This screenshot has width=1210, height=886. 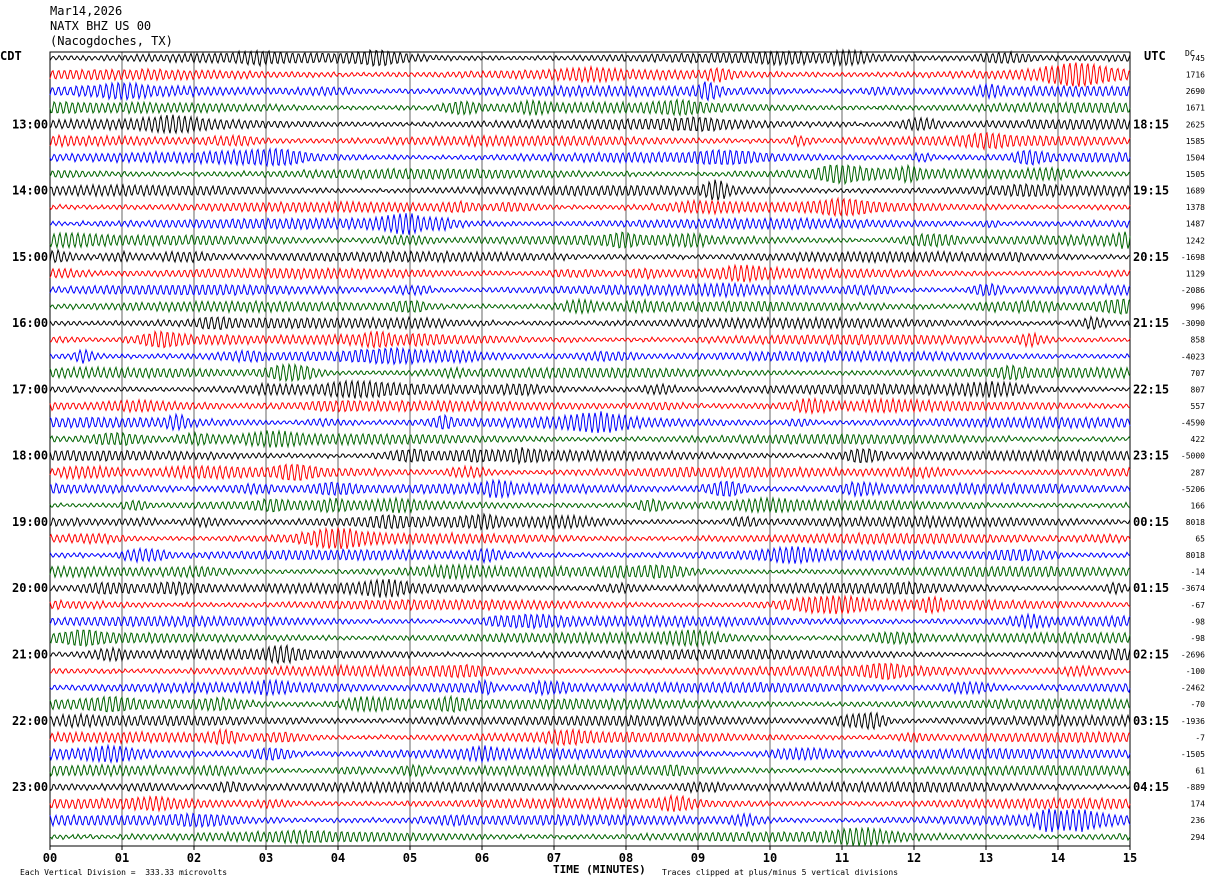 I want to click on dc-offset-header: DC, so click(x=1190, y=53).